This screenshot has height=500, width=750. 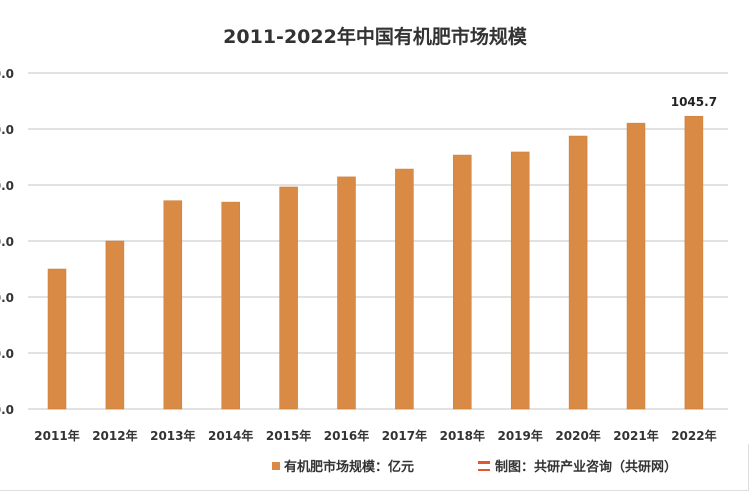 I want to click on x-tick-label: 2018年, so click(x=462, y=435).